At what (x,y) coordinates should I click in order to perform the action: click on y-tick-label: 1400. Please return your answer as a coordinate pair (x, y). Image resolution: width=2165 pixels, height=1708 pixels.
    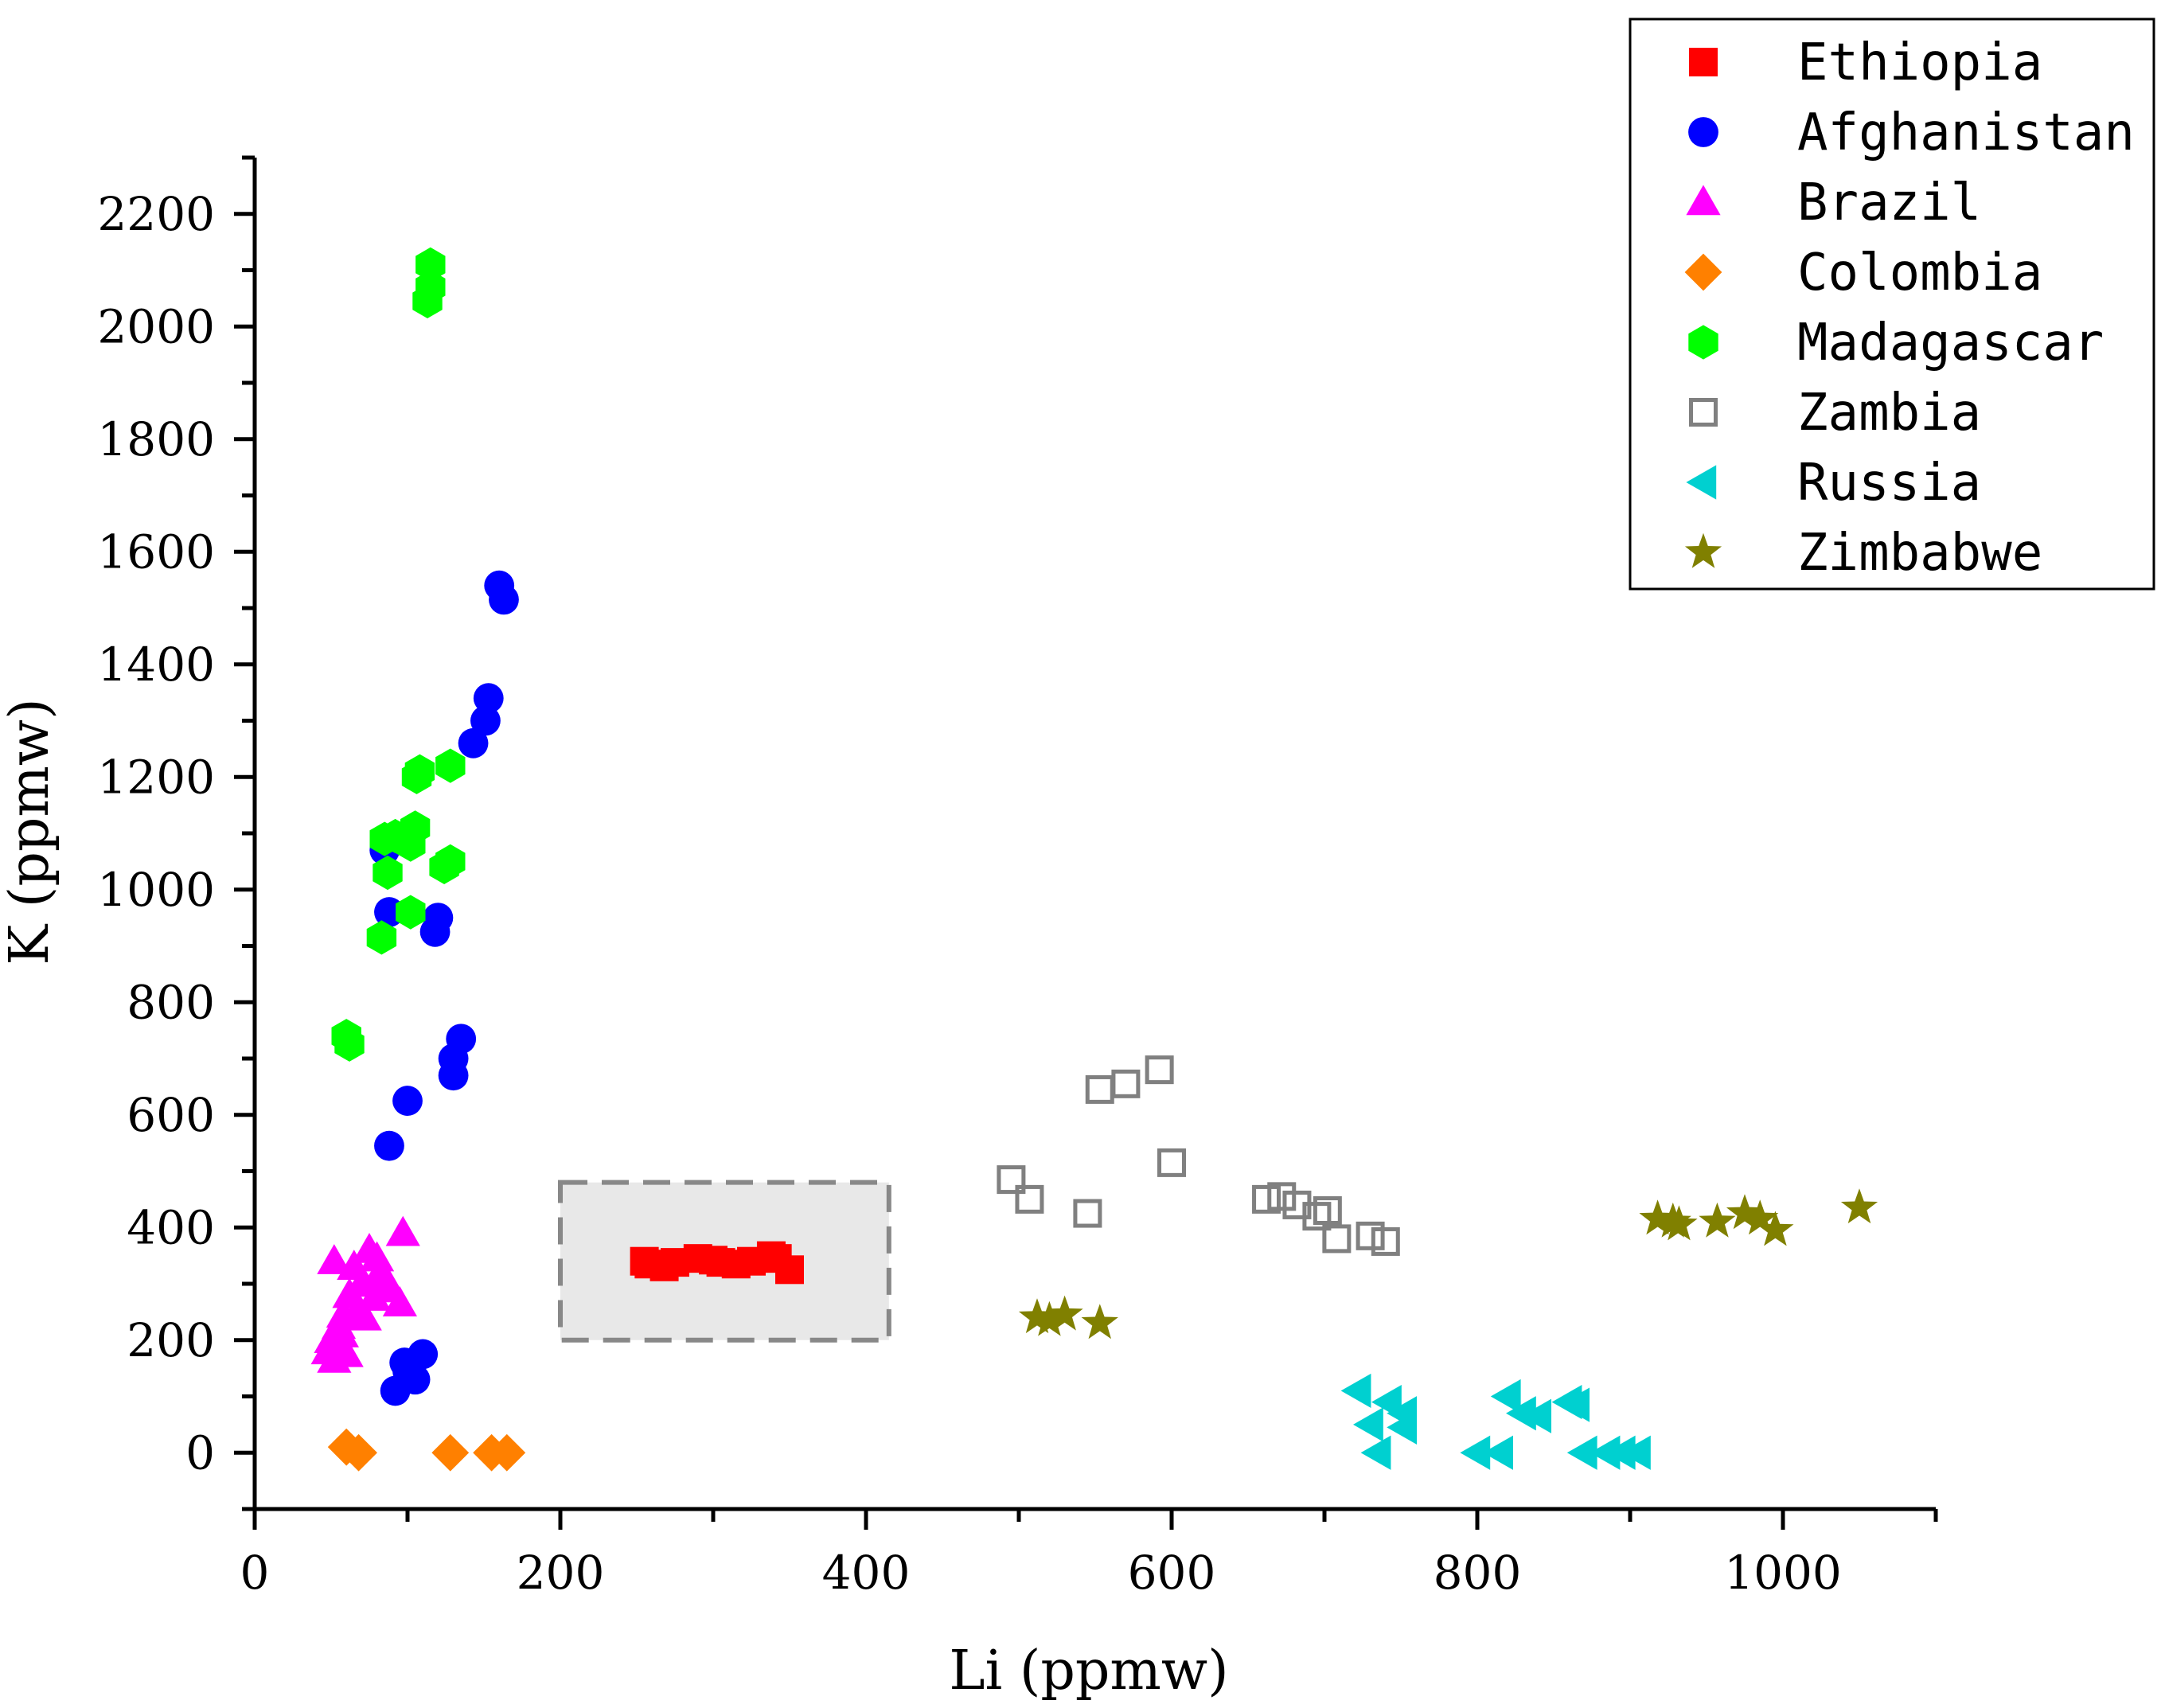
    Looking at the image, I should click on (156, 665).